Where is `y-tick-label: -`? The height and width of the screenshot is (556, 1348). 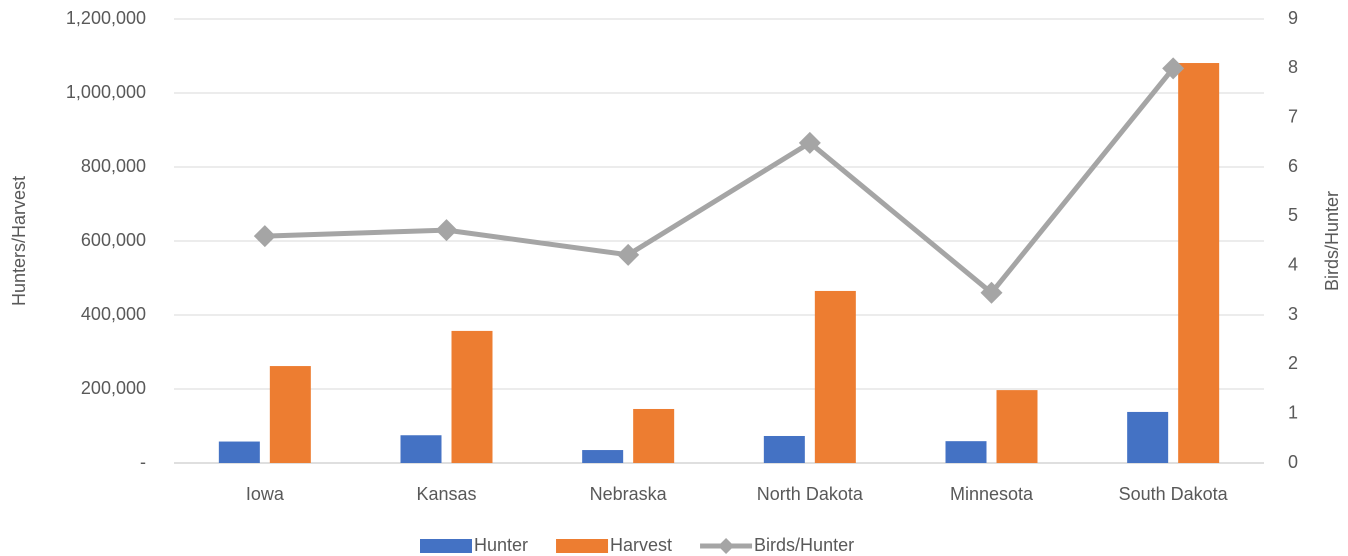 y-tick-label: - is located at coordinates (143, 462).